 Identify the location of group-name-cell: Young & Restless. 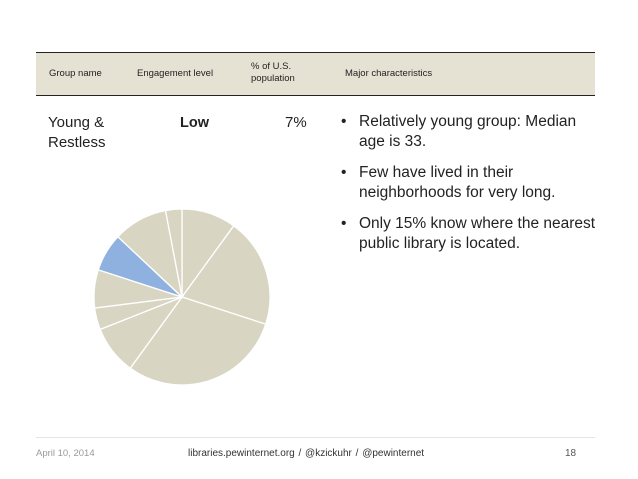
(77, 132).